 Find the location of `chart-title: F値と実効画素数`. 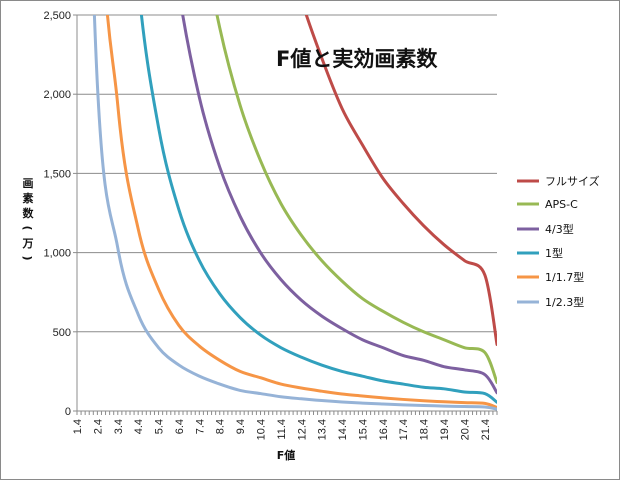

chart-title: F値と実効画素数 is located at coordinates (357, 59).